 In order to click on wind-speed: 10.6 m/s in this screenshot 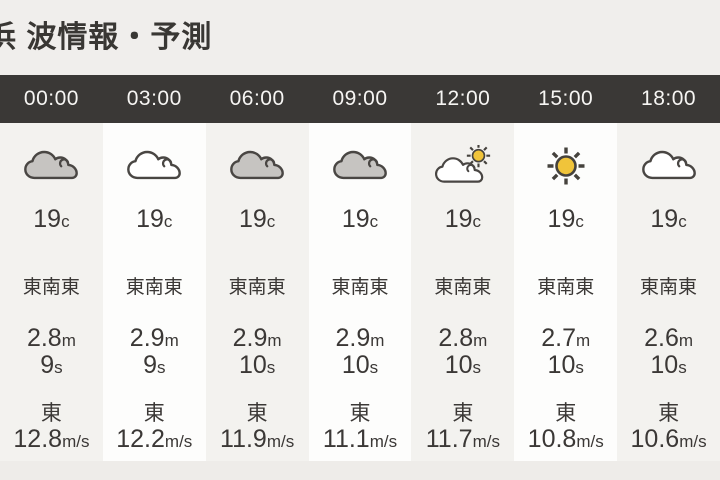, I will do `click(668, 439)`.